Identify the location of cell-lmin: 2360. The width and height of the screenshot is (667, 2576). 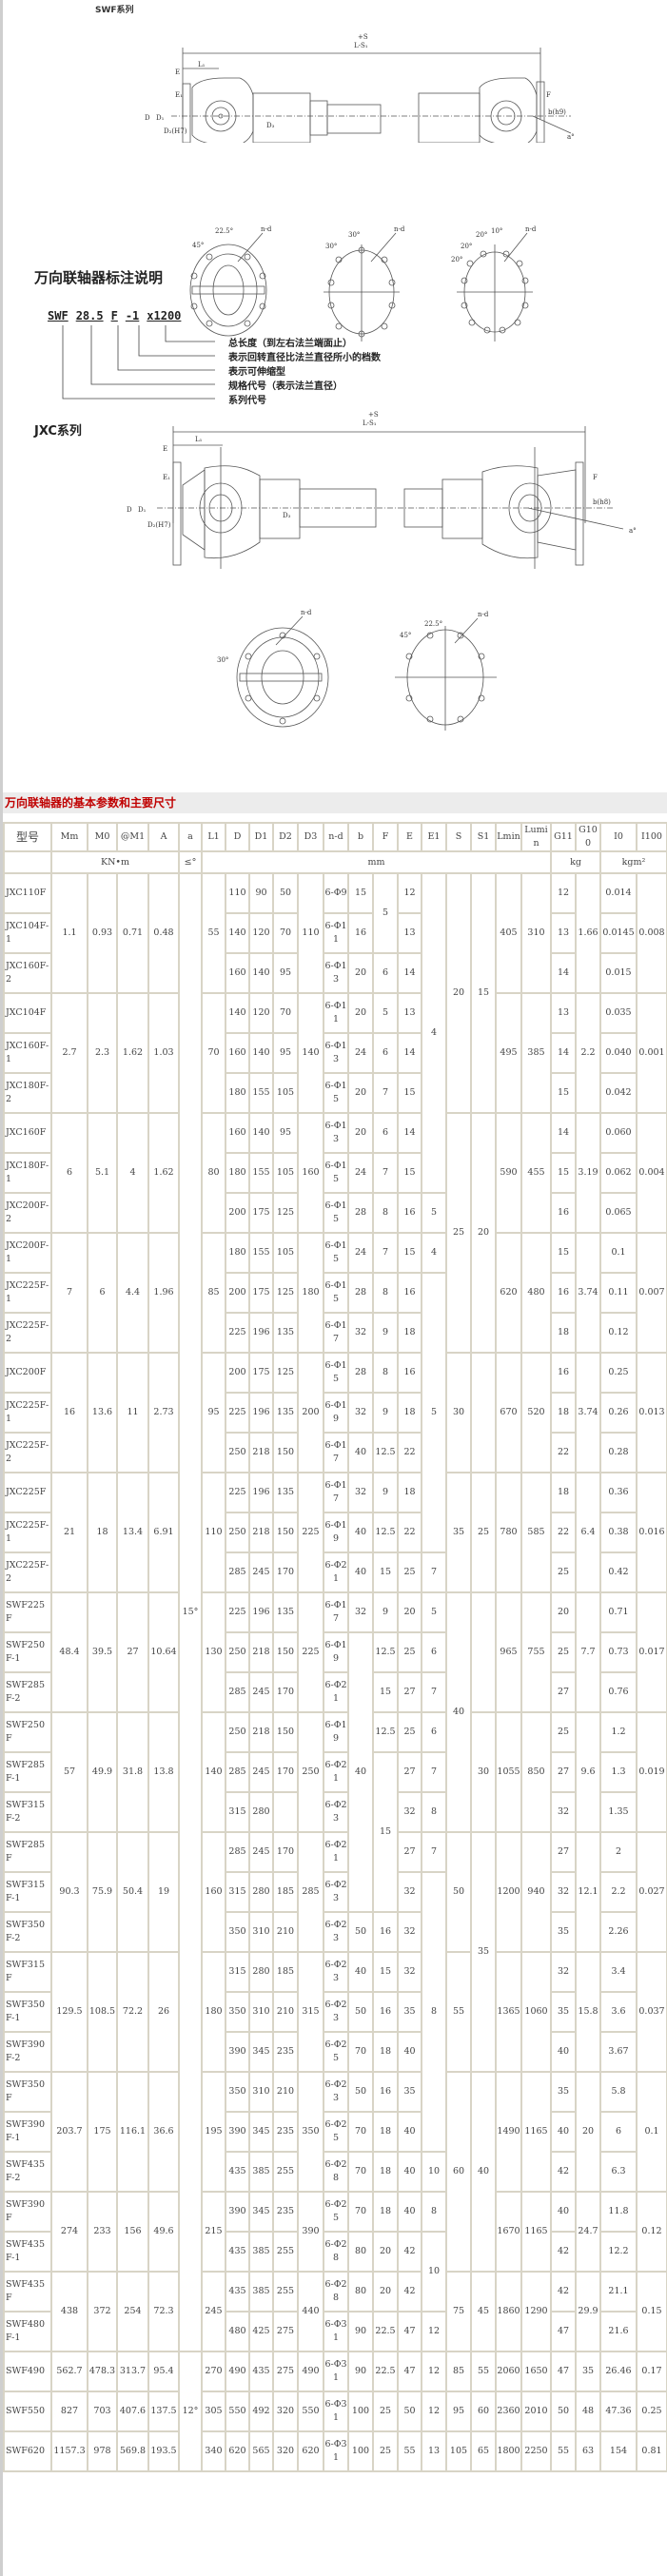
(508, 2411).